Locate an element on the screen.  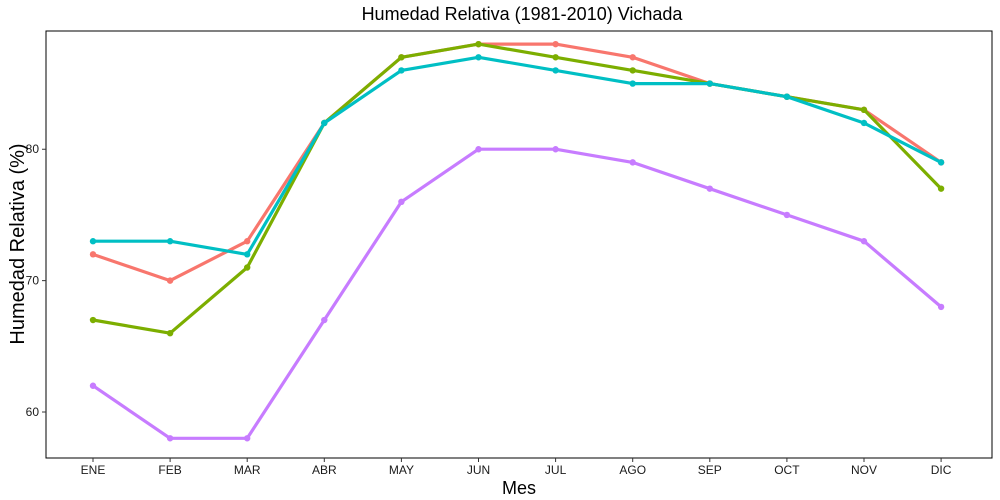
y-tick-label: 70 is located at coordinates (33, 281).